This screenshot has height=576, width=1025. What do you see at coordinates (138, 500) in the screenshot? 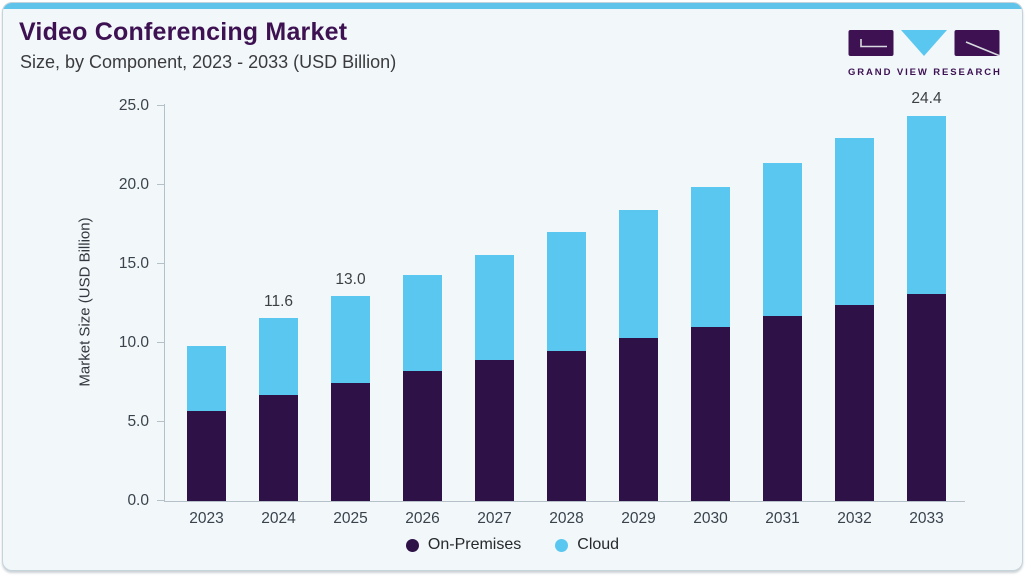
I see `y-axis-tick-label: 0.0` at bounding box center [138, 500].